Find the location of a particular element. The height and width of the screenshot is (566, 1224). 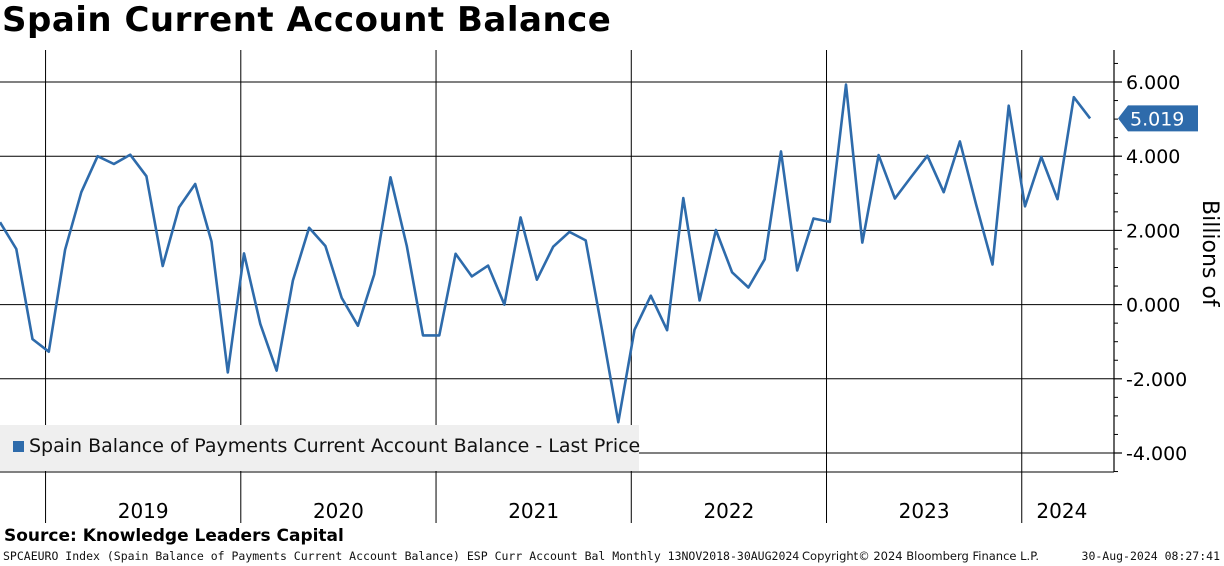

y-tick-label: -2.000 is located at coordinates (1156, 380).